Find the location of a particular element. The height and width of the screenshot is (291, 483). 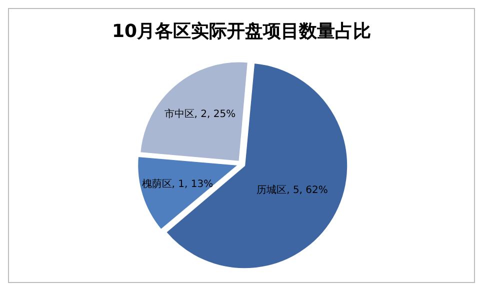

slice-label: 历城区, 5, 62% is located at coordinates (292, 190).